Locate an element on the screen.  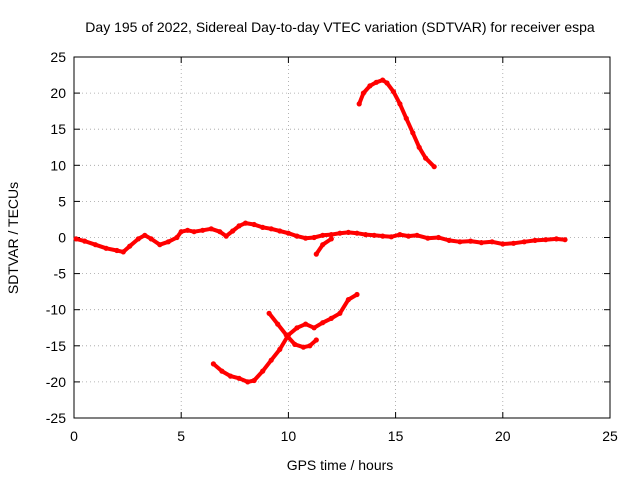
y-tick-label: -10 is located at coordinates (56, 310).